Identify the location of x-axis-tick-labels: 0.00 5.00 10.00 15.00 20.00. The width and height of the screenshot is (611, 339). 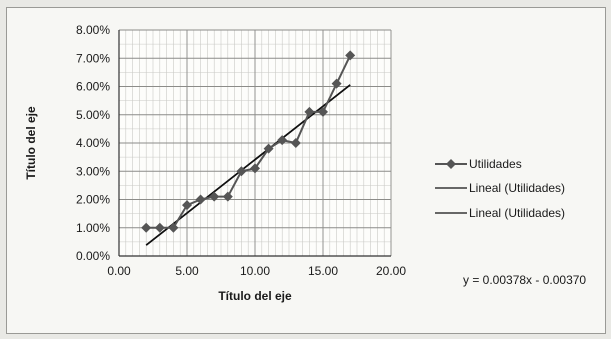
(256, 271).